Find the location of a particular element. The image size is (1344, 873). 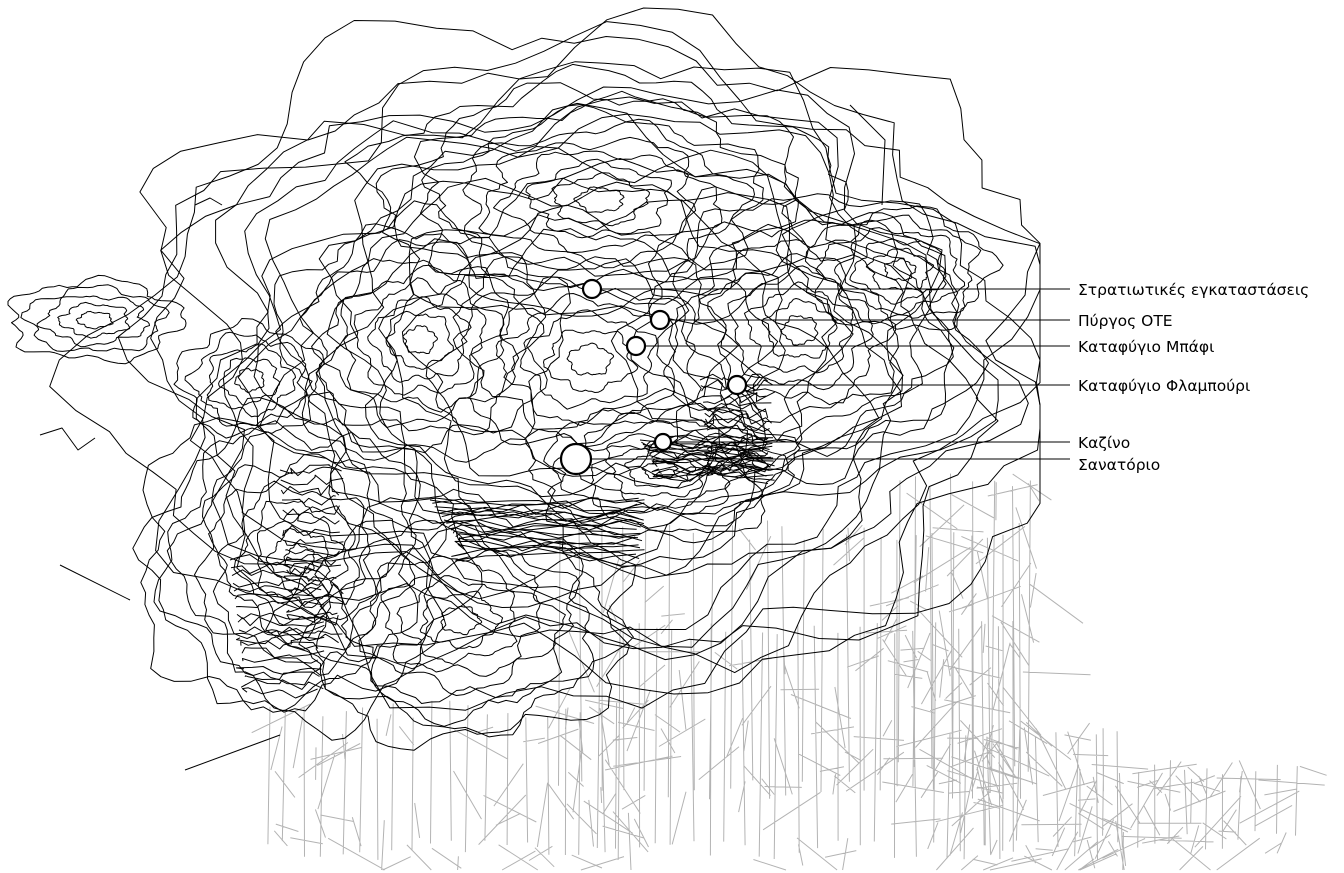

label-ote: Πύργος ΟΤΕ is located at coordinates (1125, 321).